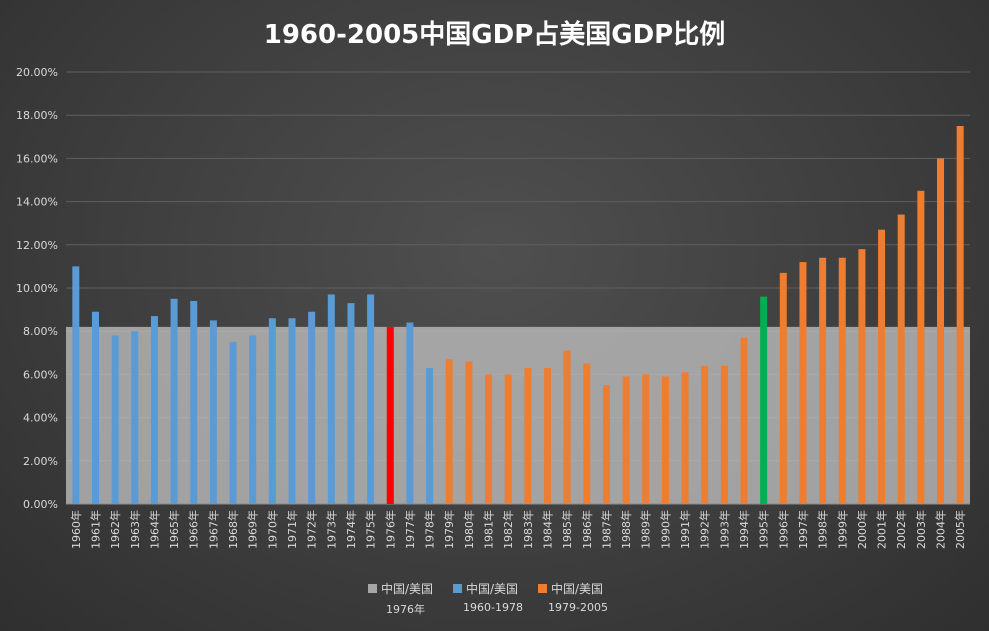 The width and height of the screenshot is (989, 631). Describe the element at coordinates (372, 588) in the screenshot. I see `legend-swatch-1976` at that location.